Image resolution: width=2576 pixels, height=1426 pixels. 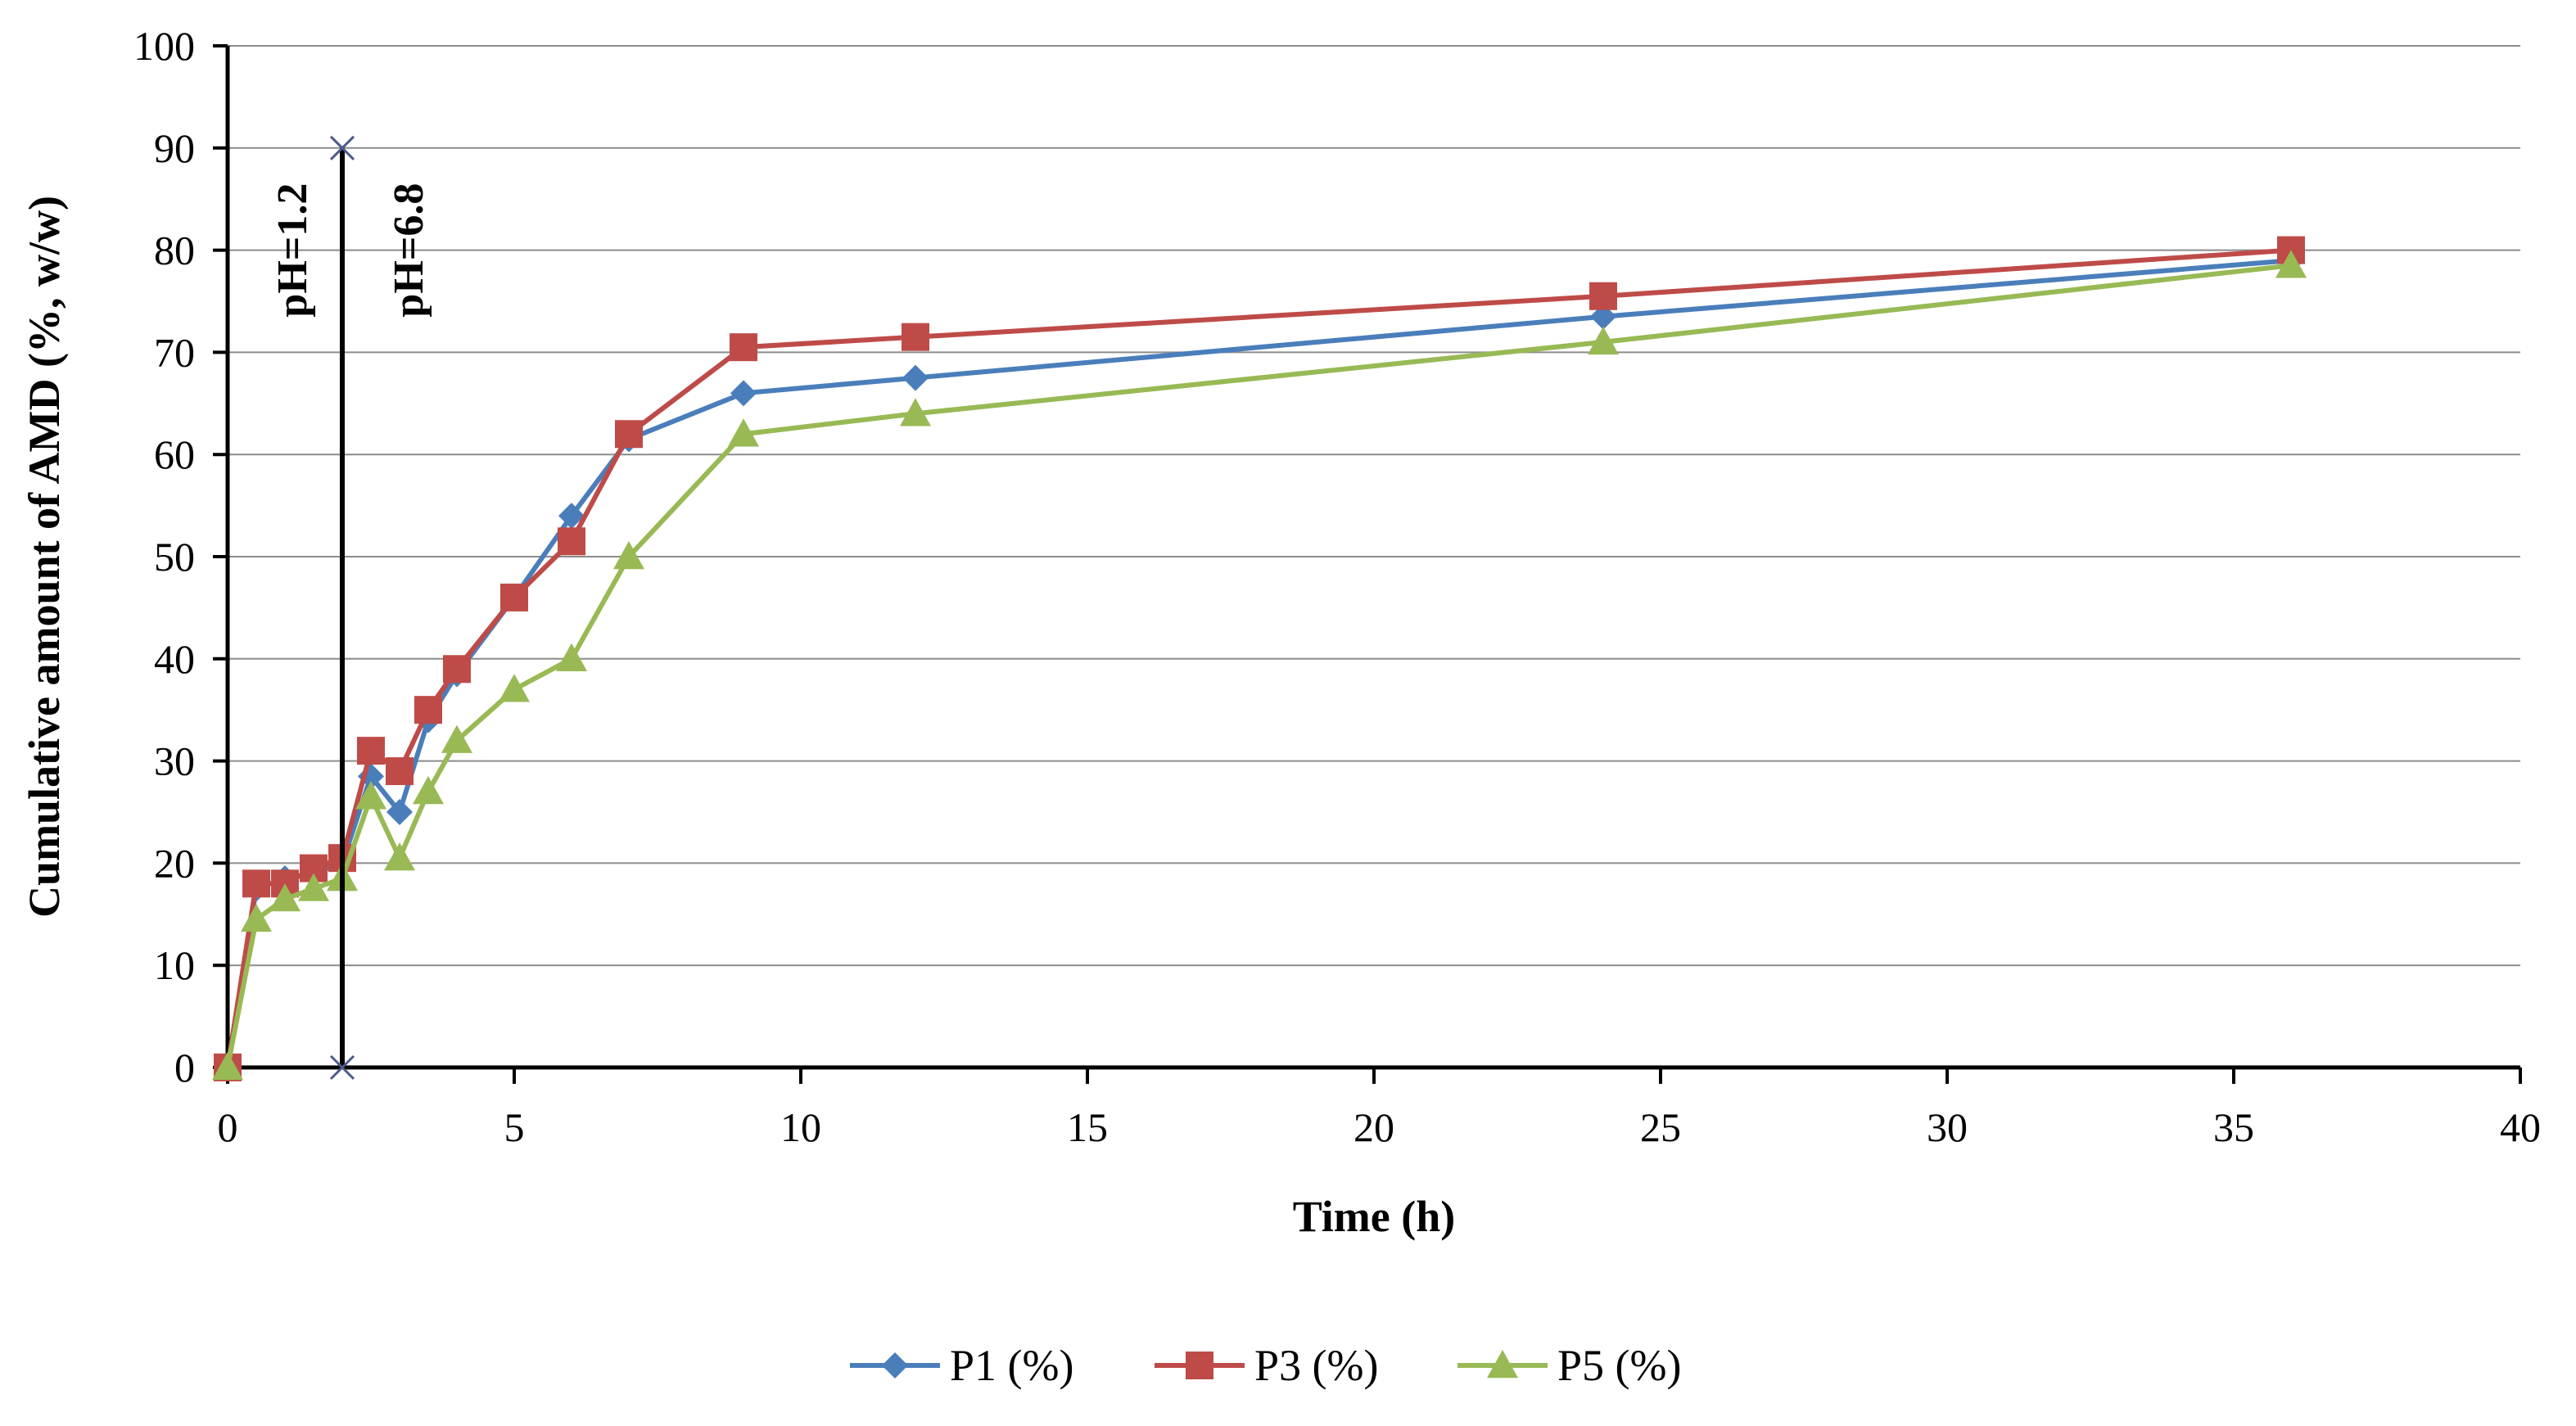 What do you see at coordinates (174, 659) in the screenshot?
I see `y-tick-label: 40` at bounding box center [174, 659].